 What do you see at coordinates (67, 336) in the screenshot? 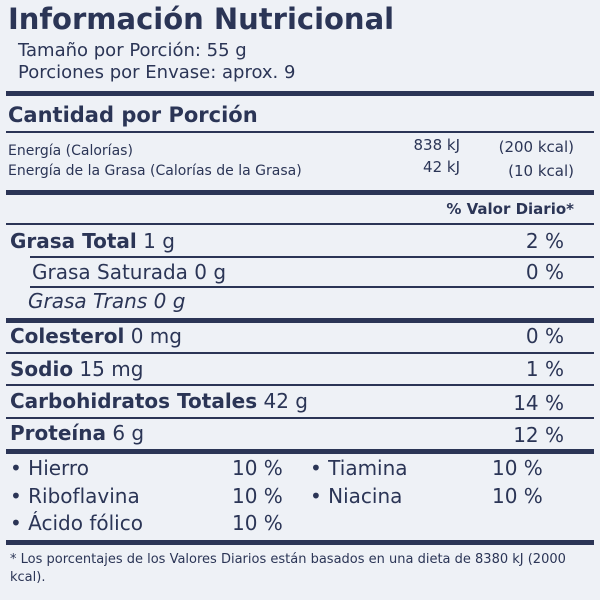
I see `nutrient-name: Colesterol` at bounding box center [67, 336].